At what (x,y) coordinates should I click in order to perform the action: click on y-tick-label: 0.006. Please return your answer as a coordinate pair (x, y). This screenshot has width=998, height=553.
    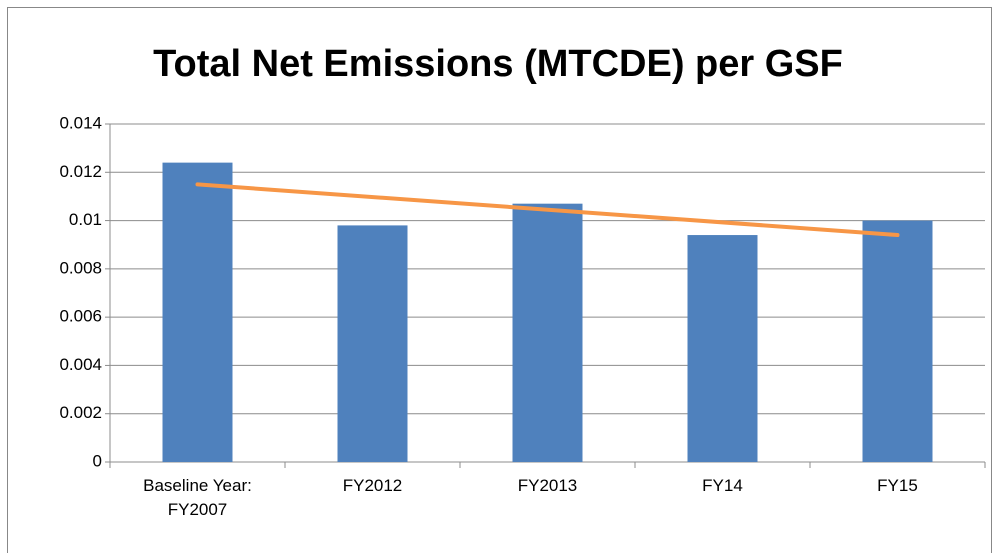
    Looking at the image, I should click on (80, 316).